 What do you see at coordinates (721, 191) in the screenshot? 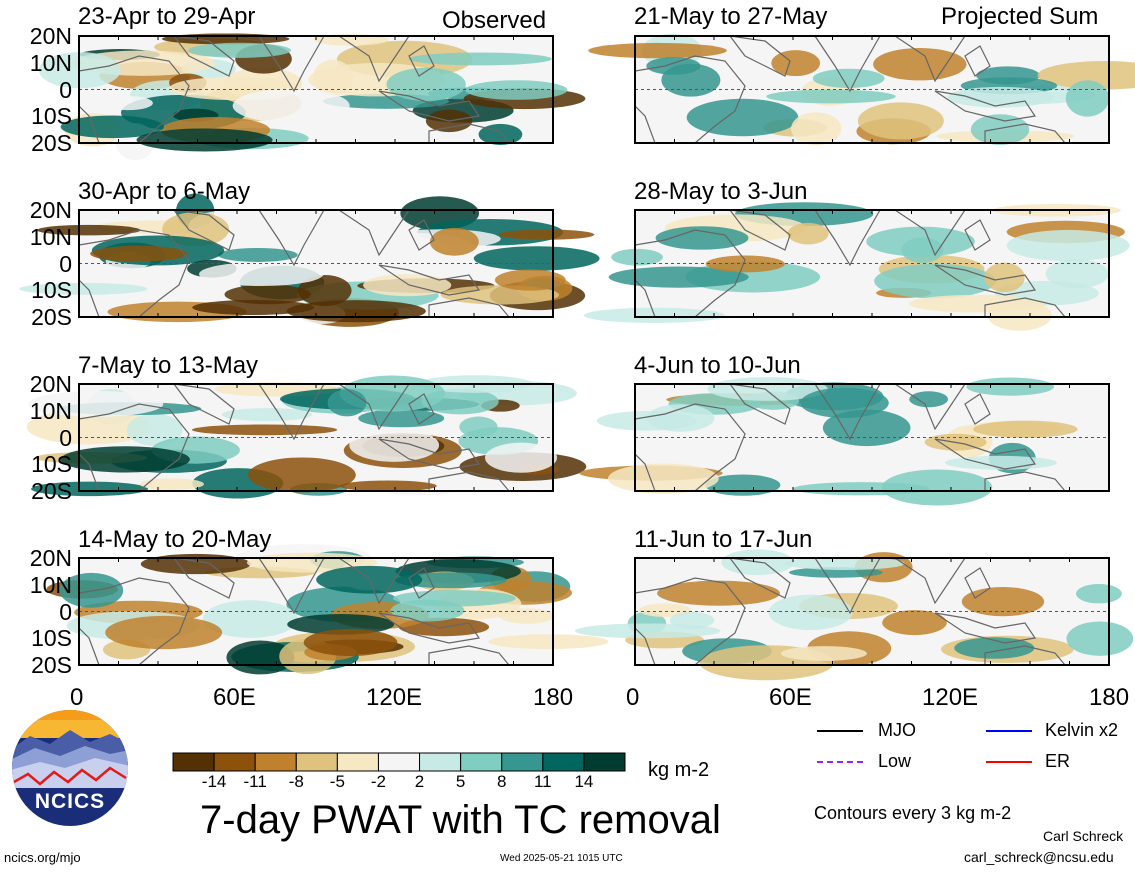
I see `panel-title-right-2: 28-May to 3-Jun` at bounding box center [721, 191].